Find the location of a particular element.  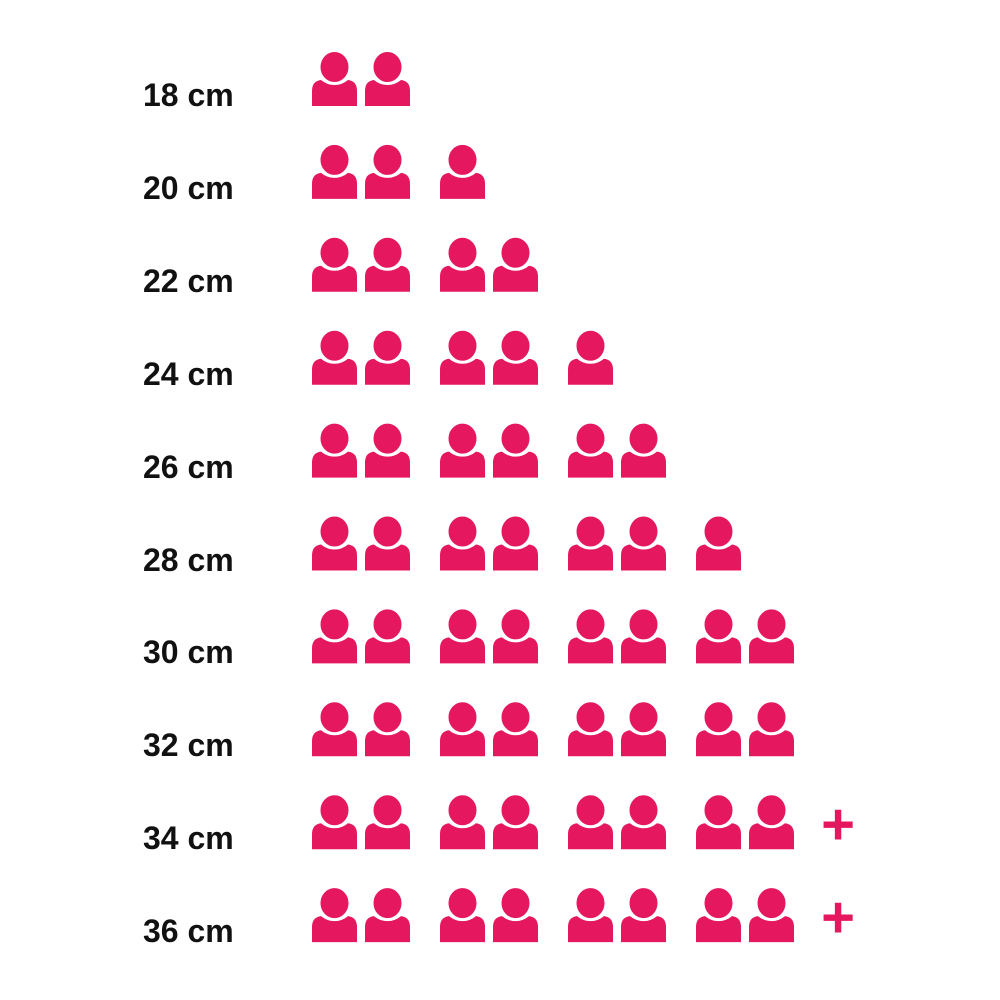

row-label: 30 cm is located at coordinates (188, 652).